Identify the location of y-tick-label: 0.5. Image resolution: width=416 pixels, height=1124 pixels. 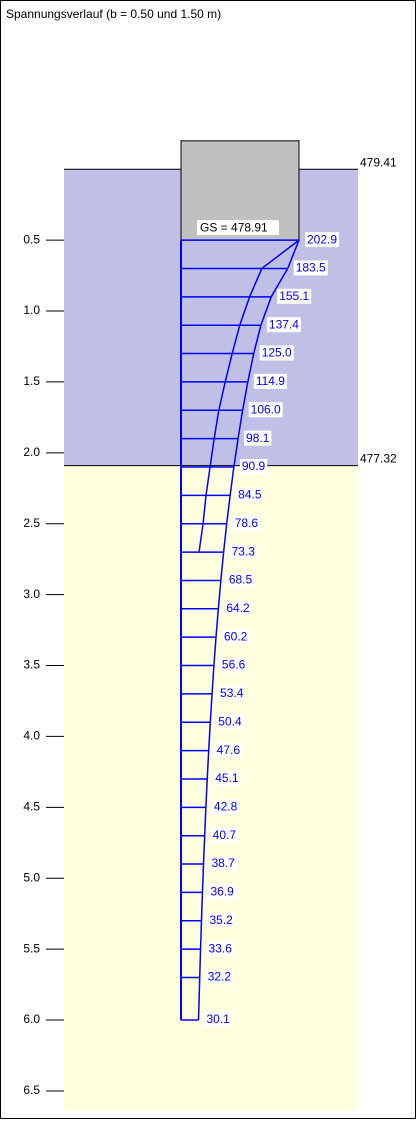
(31, 239).